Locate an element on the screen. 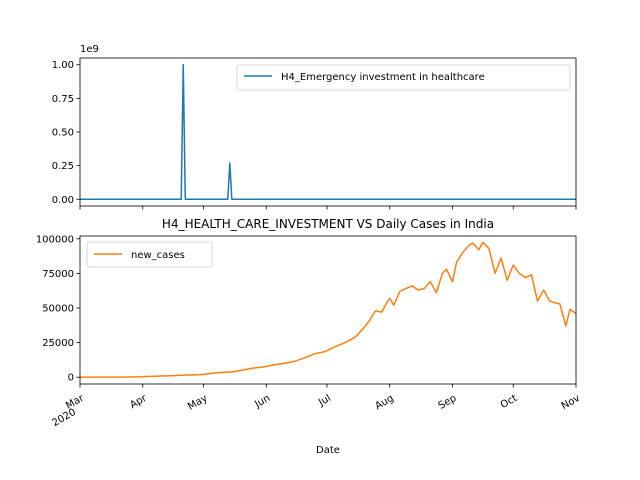 The image size is (640, 480). bottom-legend-label: new_cases is located at coordinates (158, 255).